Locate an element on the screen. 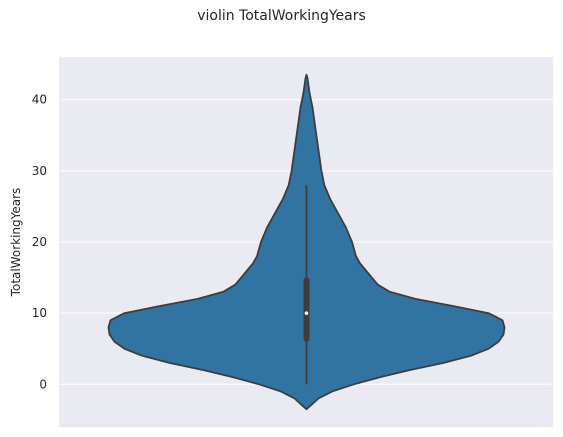 This screenshot has width=563, height=437. y-tick-labels: 0 10 20 30 40 is located at coordinates (39, 242).